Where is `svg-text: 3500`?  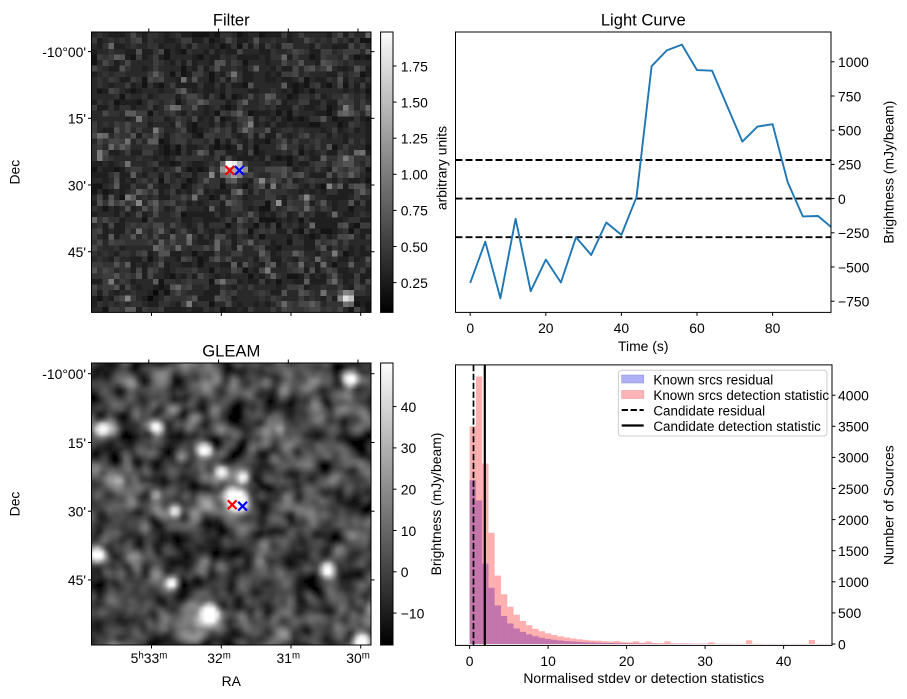 svg-text: 3500 is located at coordinates (853, 427).